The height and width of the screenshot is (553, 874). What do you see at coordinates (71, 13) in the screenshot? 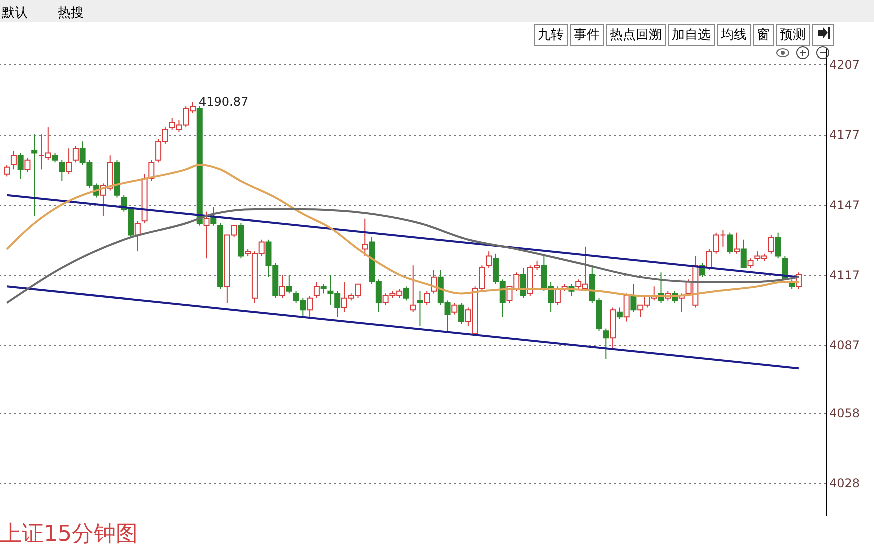
I see `text: 热搜` at bounding box center [71, 13].